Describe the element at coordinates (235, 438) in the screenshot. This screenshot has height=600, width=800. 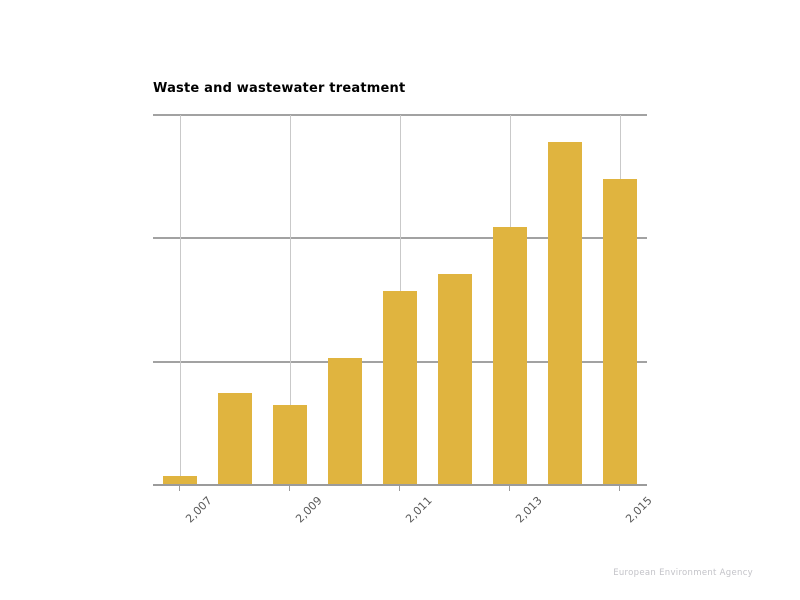
I see `bar-2008` at that location.